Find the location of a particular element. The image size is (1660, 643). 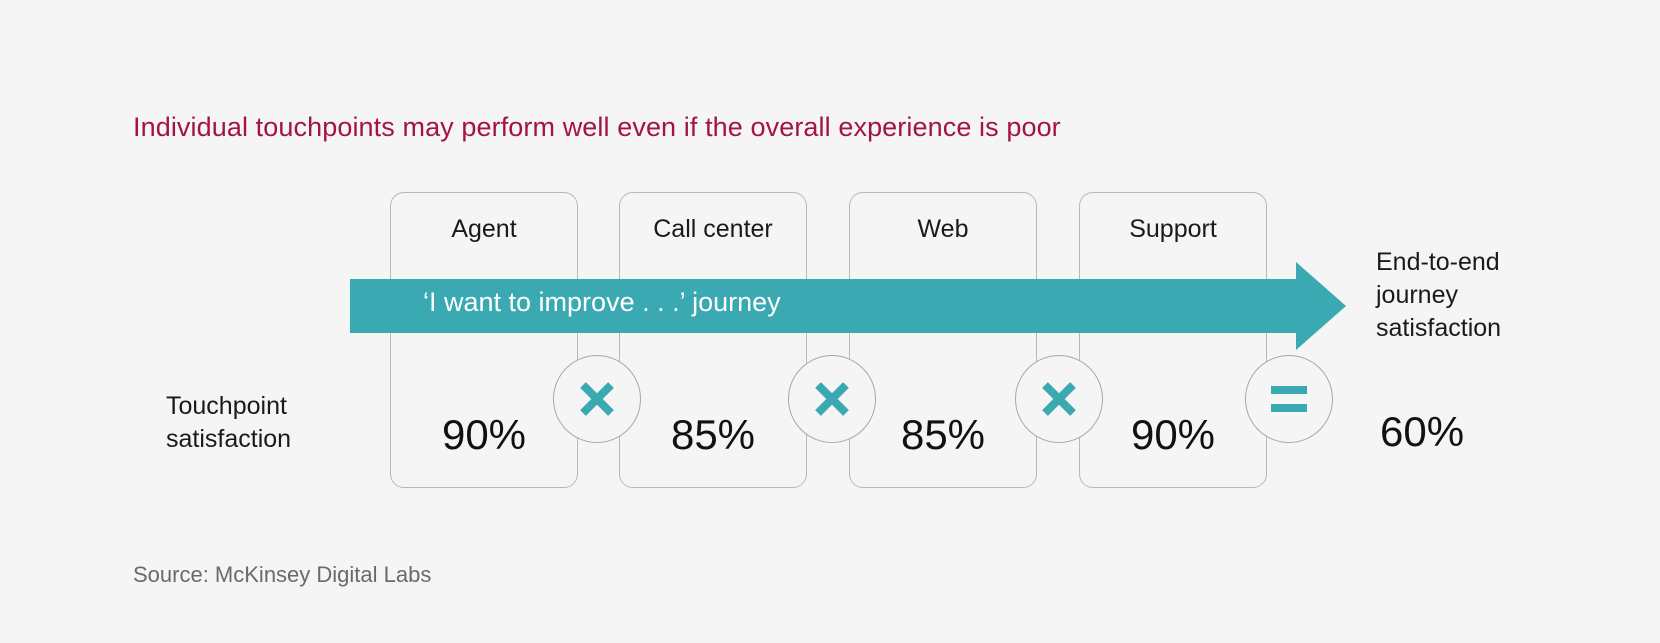

touchpoint-label: Support is located at coordinates (1173, 229).